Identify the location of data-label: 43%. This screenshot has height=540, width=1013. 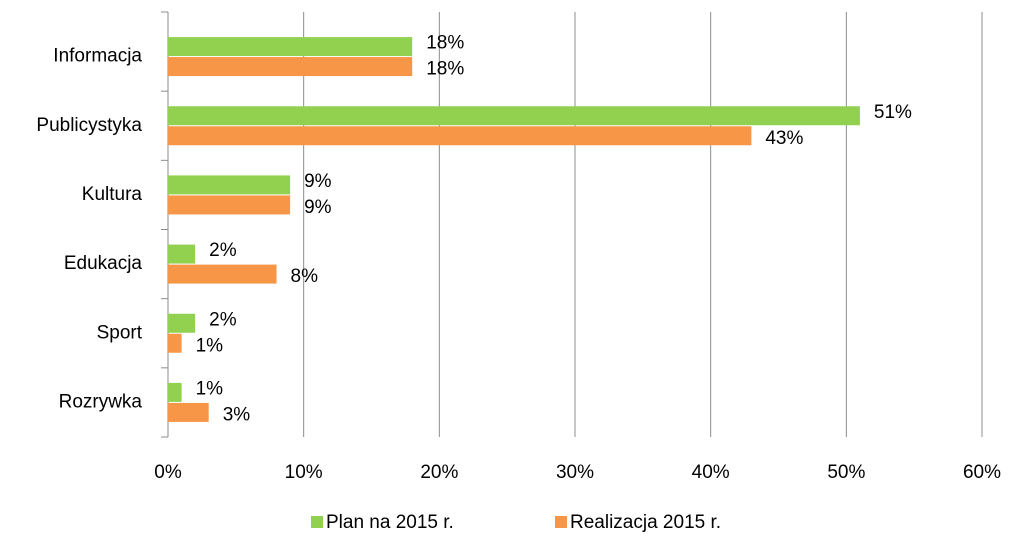
(784, 138).